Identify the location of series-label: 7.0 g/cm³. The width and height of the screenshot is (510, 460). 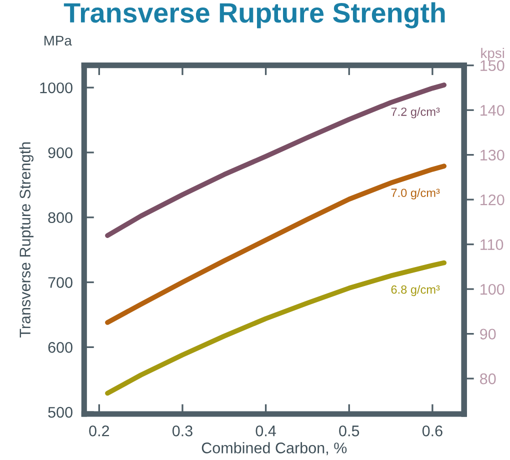
(415, 194).